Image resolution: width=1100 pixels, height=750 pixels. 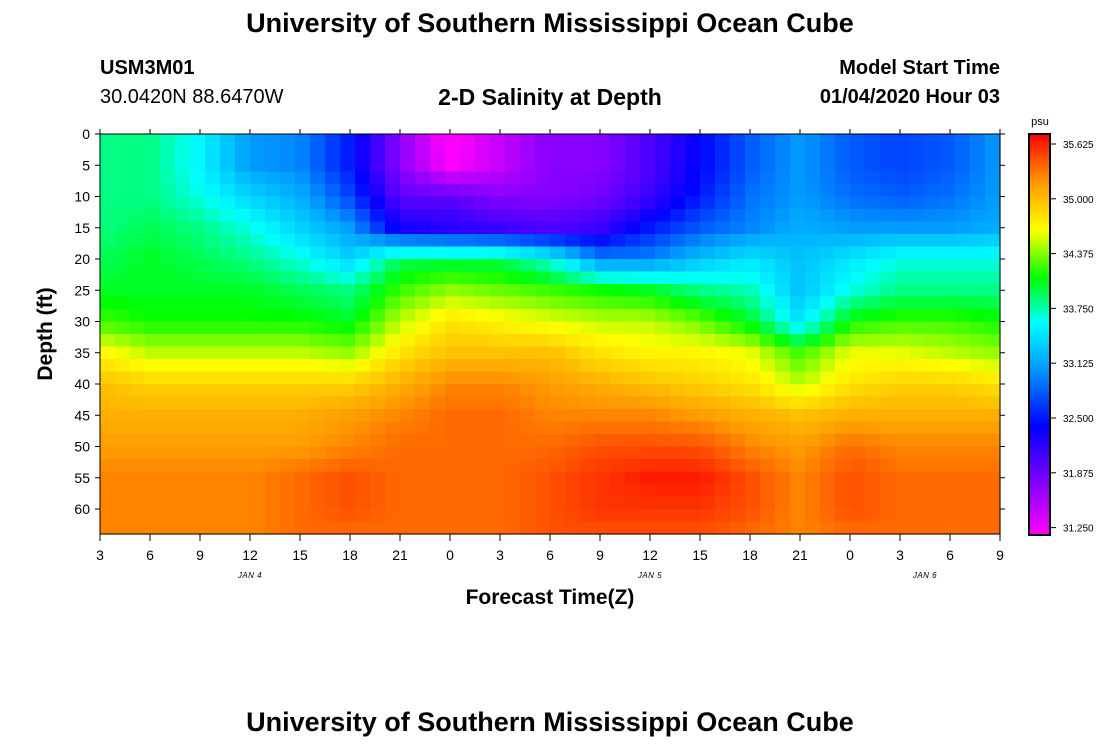 What do you see at coordinates (1039, 334) in the screenshot?
I see `colorbar` at bounding box center [1039, 334].